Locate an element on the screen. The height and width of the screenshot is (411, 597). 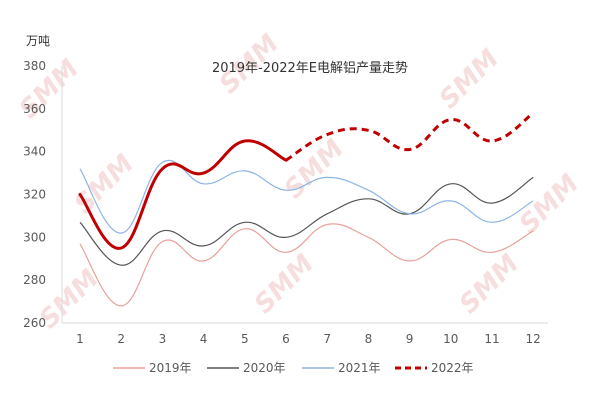
x-tick-label: 3 is located at coordinates (163, 339).